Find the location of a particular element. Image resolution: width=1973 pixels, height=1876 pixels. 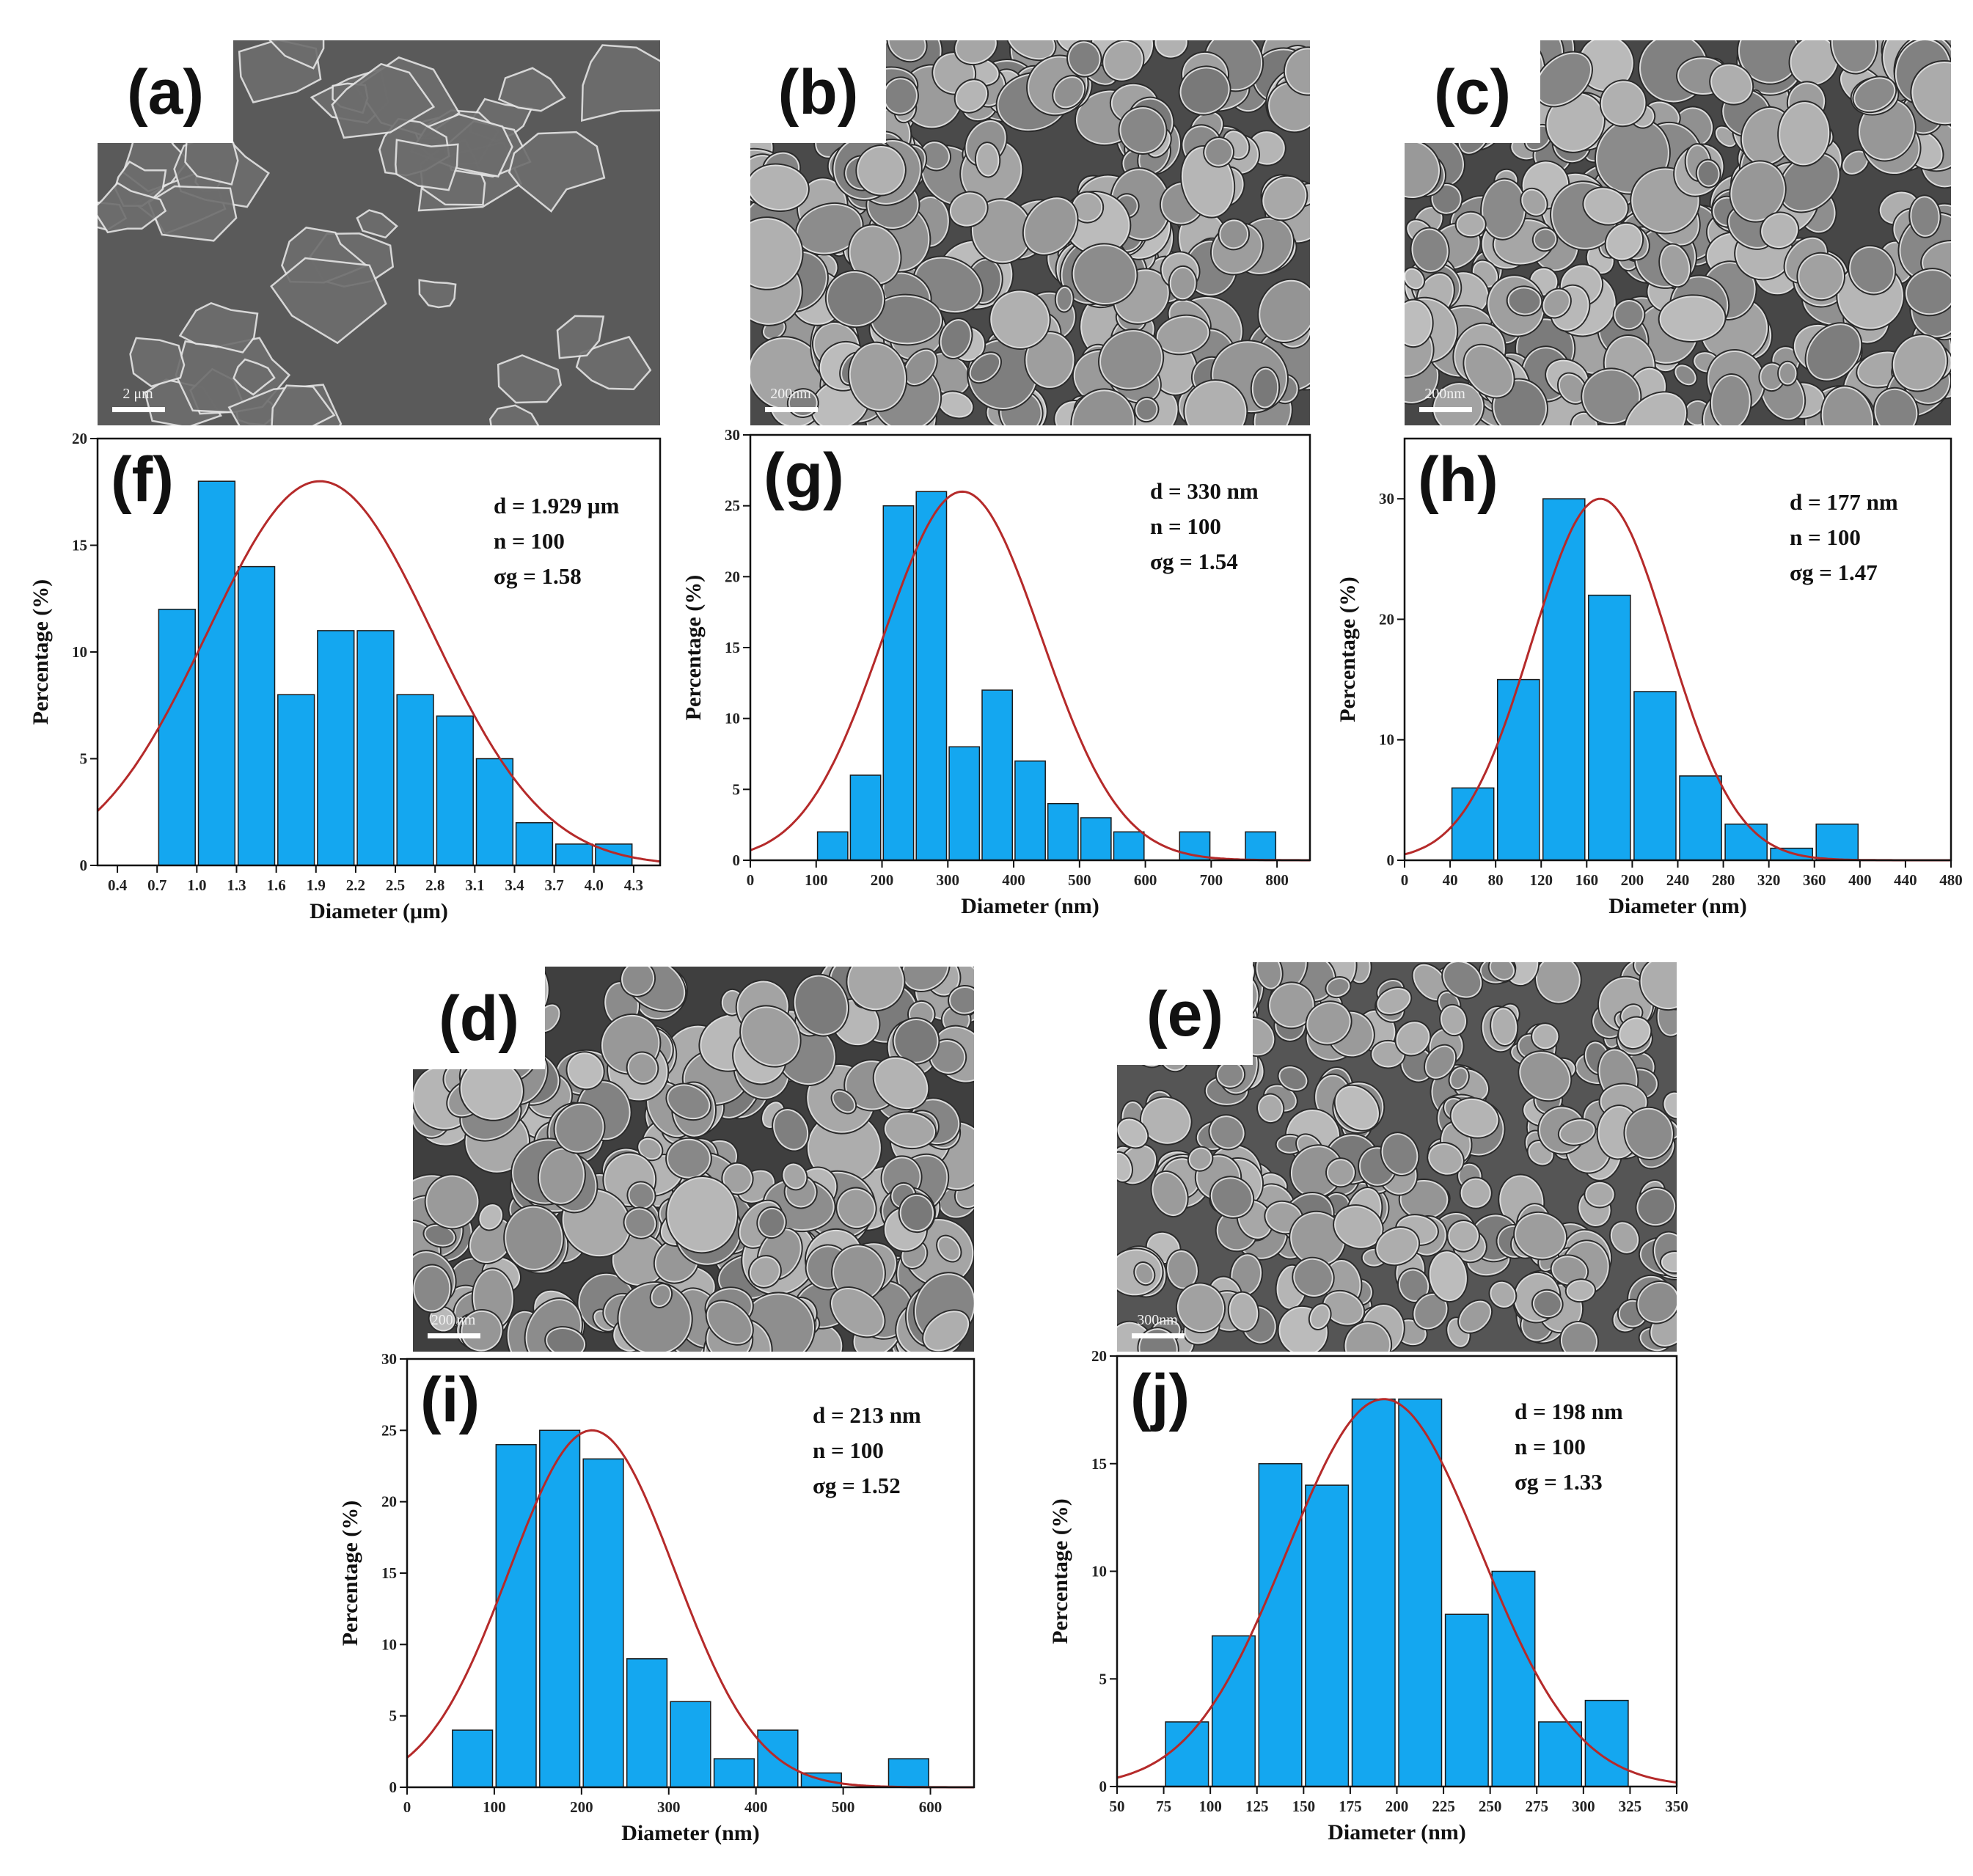

y-tick-label: 10 is located at coordinates (79, 652).